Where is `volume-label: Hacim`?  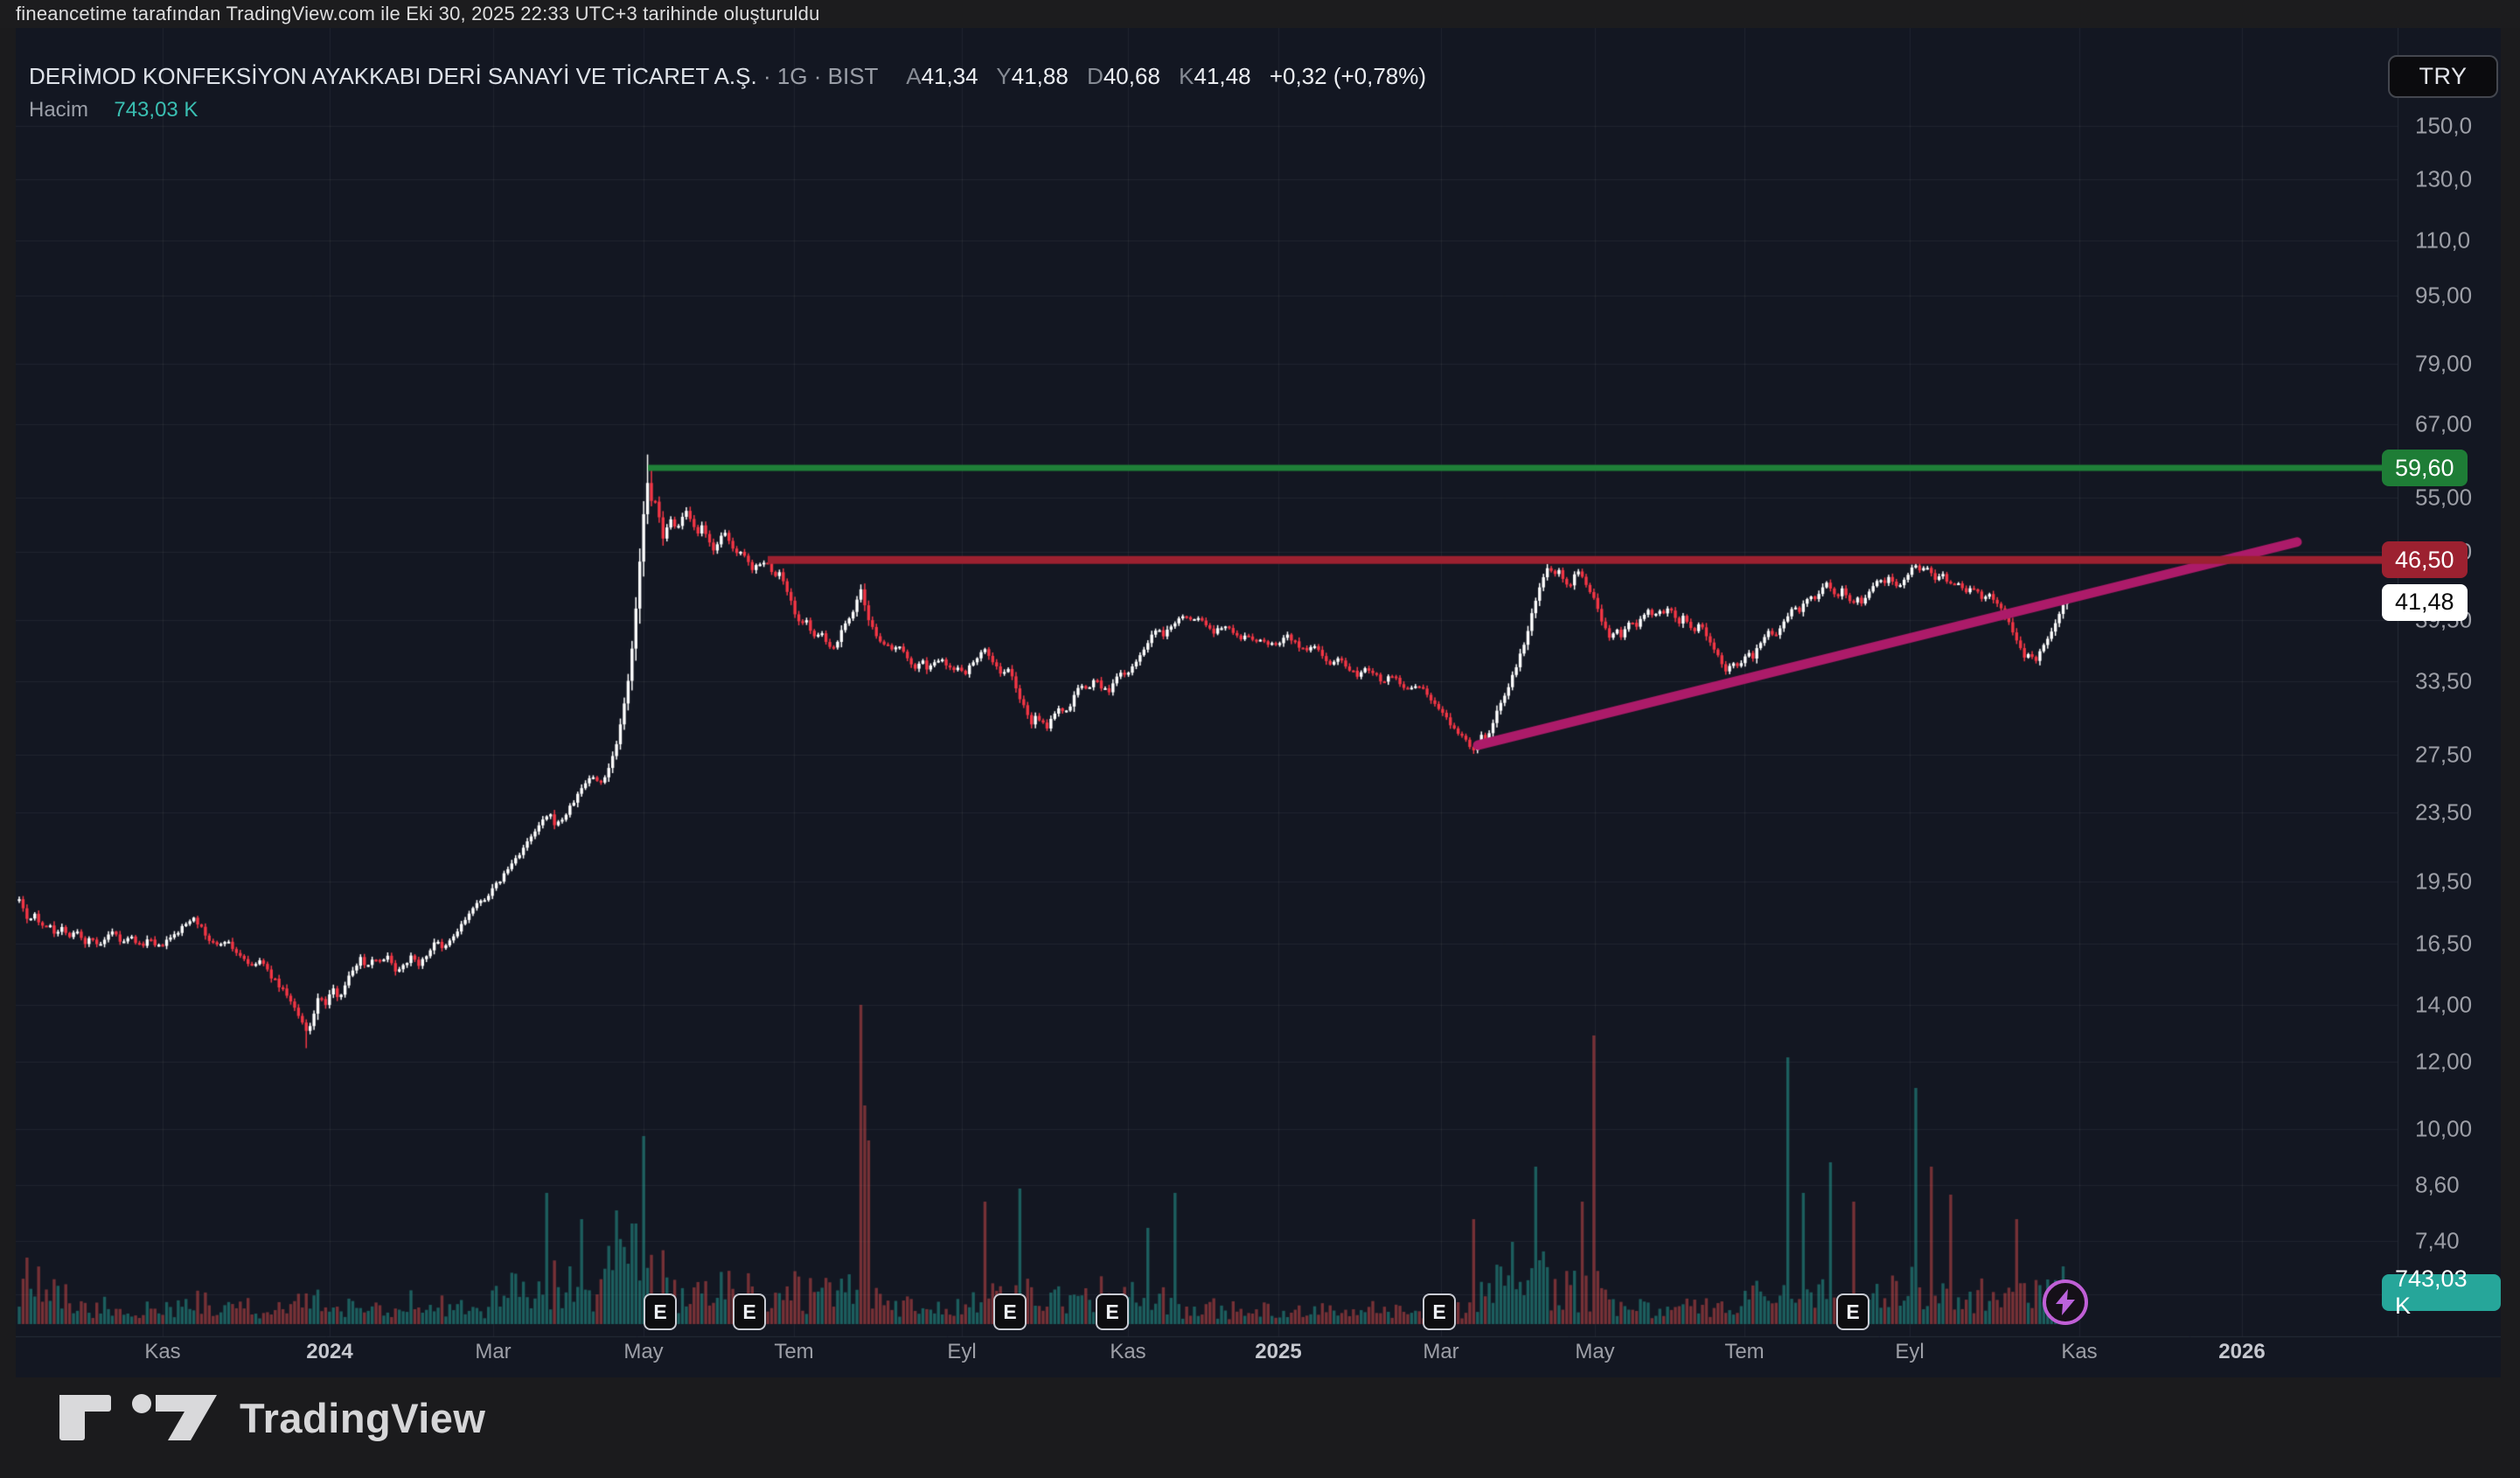
volume-label: Hacim is located at coordinates (59, 110).